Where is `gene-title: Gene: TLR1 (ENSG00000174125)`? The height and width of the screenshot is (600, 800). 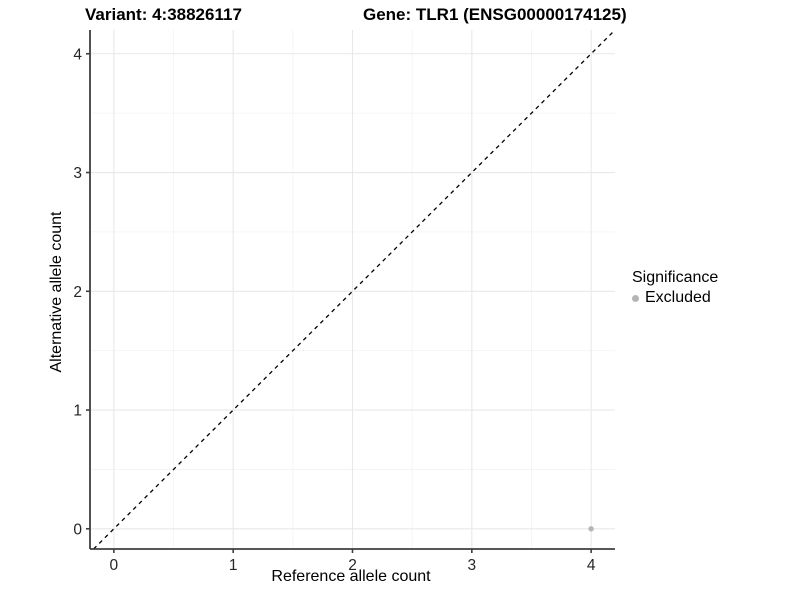
gene-title: Gene: TLR1 (ENSG00000174125) is located at coordinates (495, 14).